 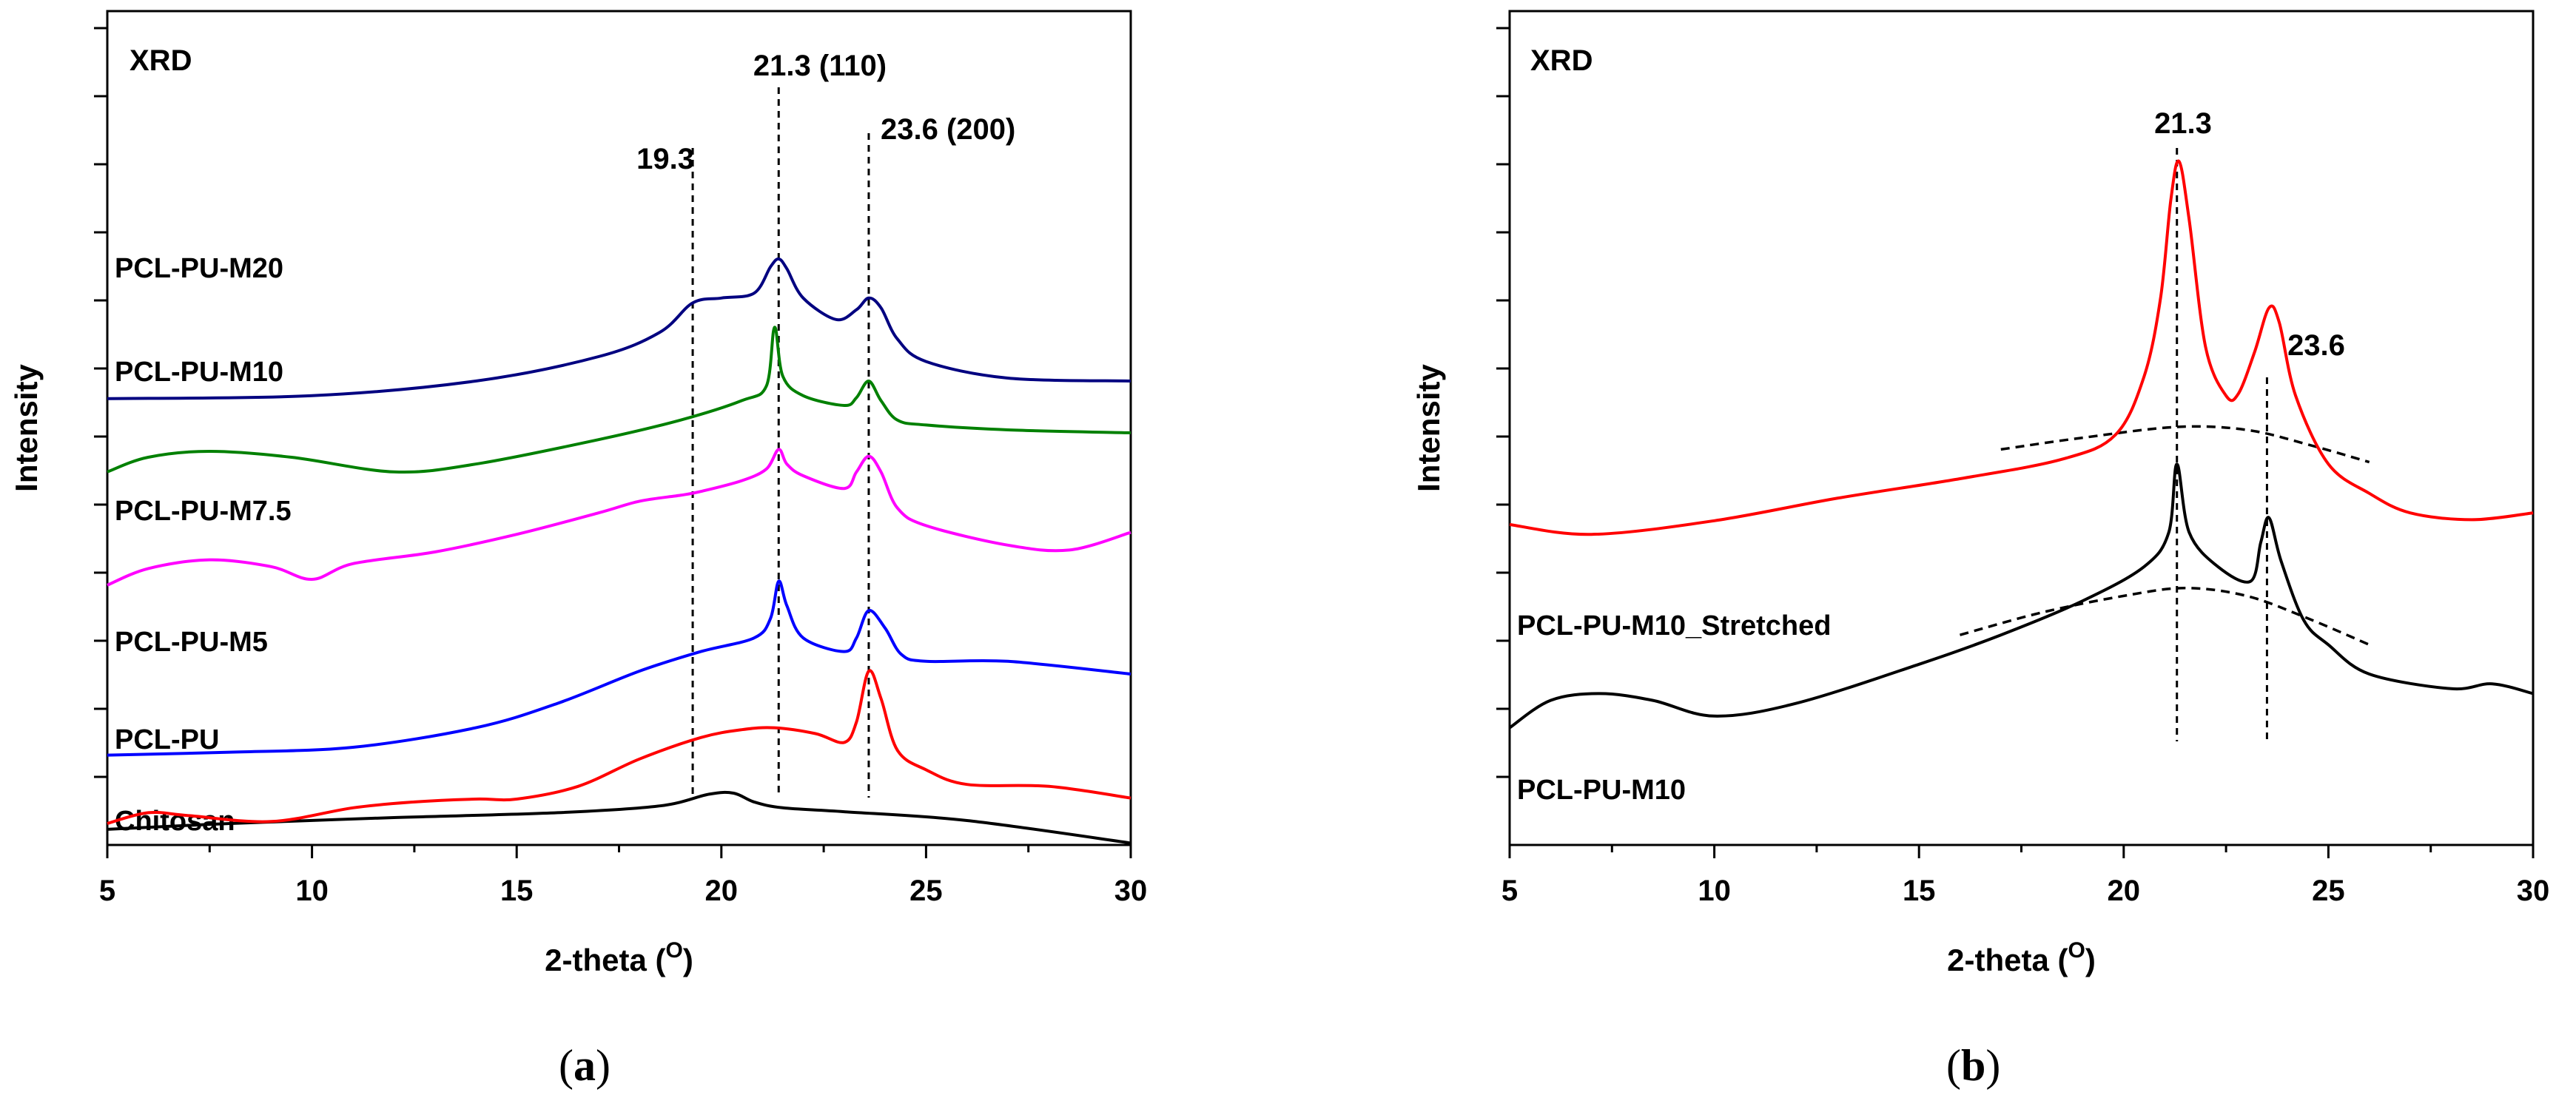 I want to click on panel-caption: (a), so click(x=585, y=1065).